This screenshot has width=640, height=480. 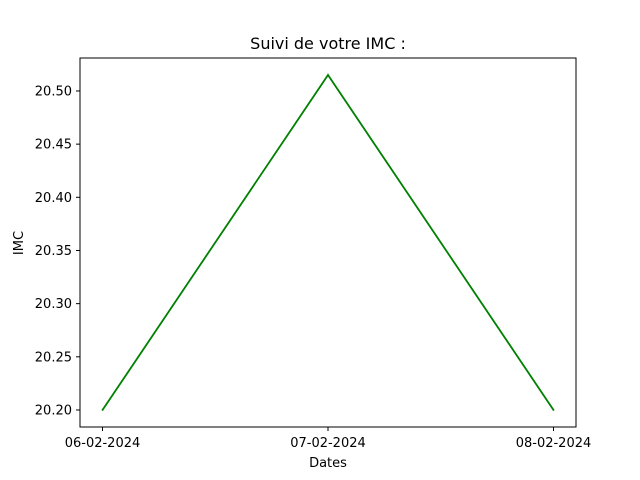 I want to click on chart-title: Suivi de votre IMC :, so click(x=328, y=43).